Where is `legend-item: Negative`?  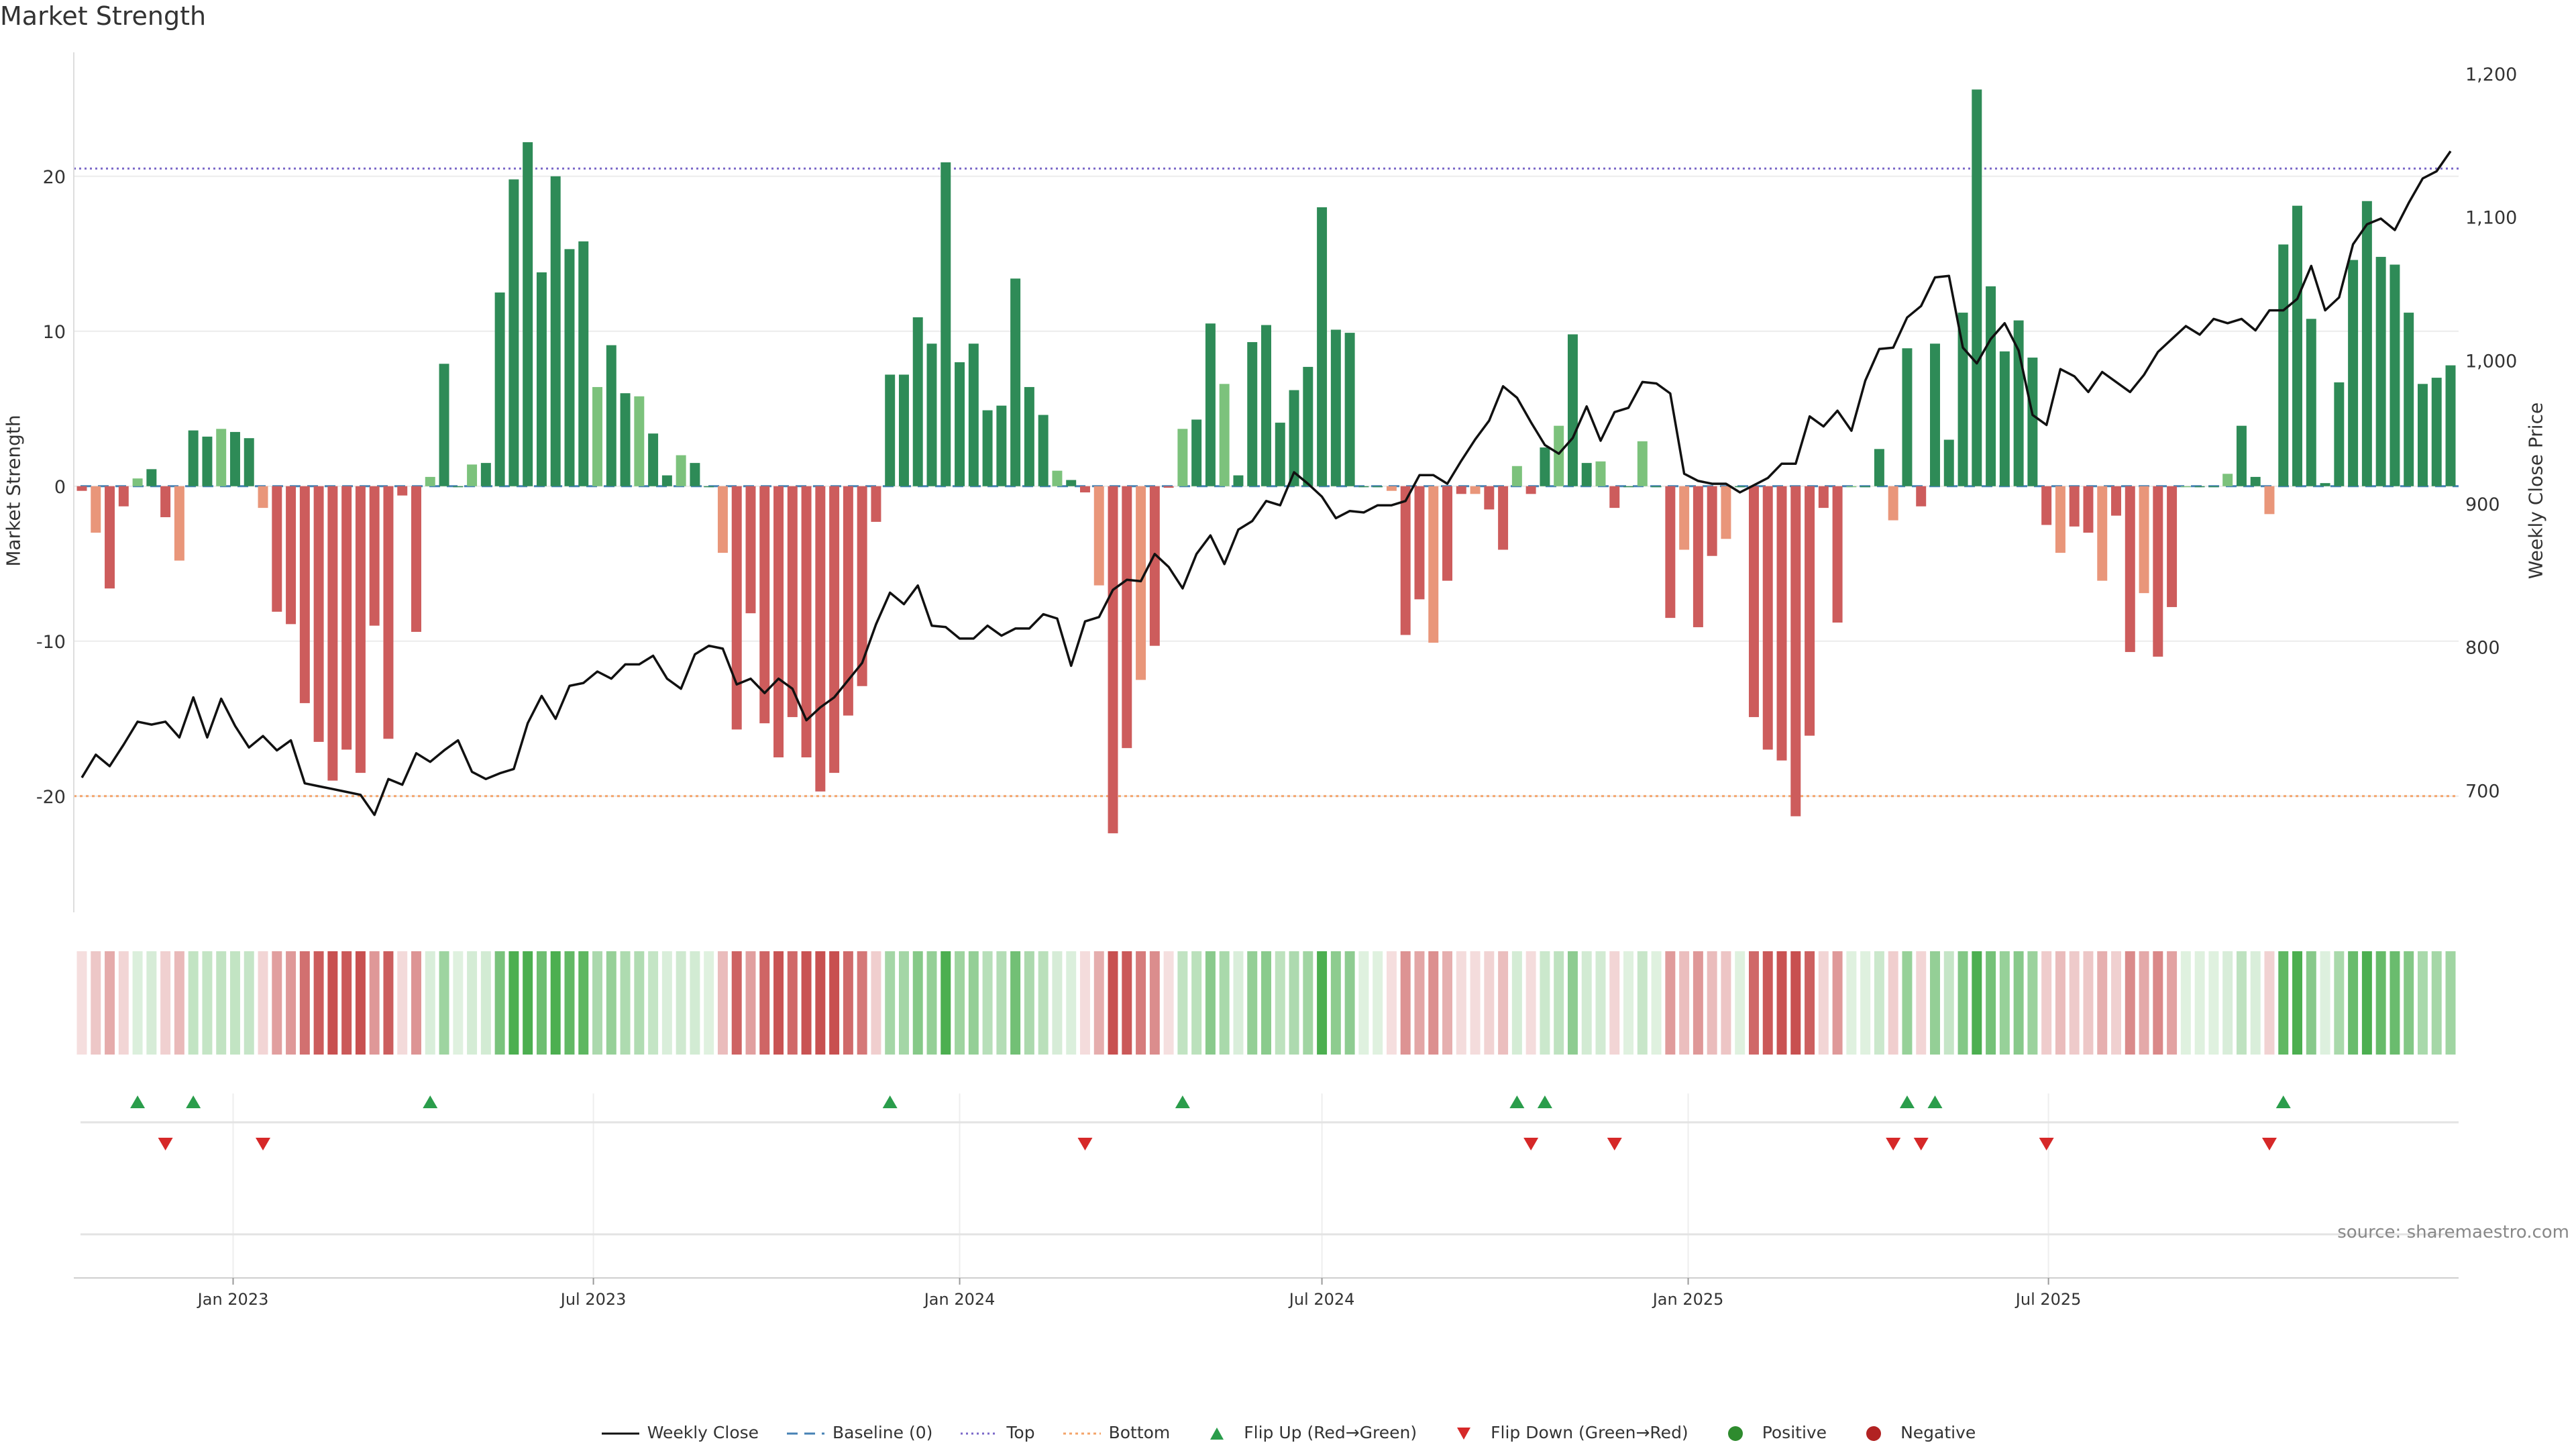
legend-item: Negative is located at coordinates (1915, 1433).